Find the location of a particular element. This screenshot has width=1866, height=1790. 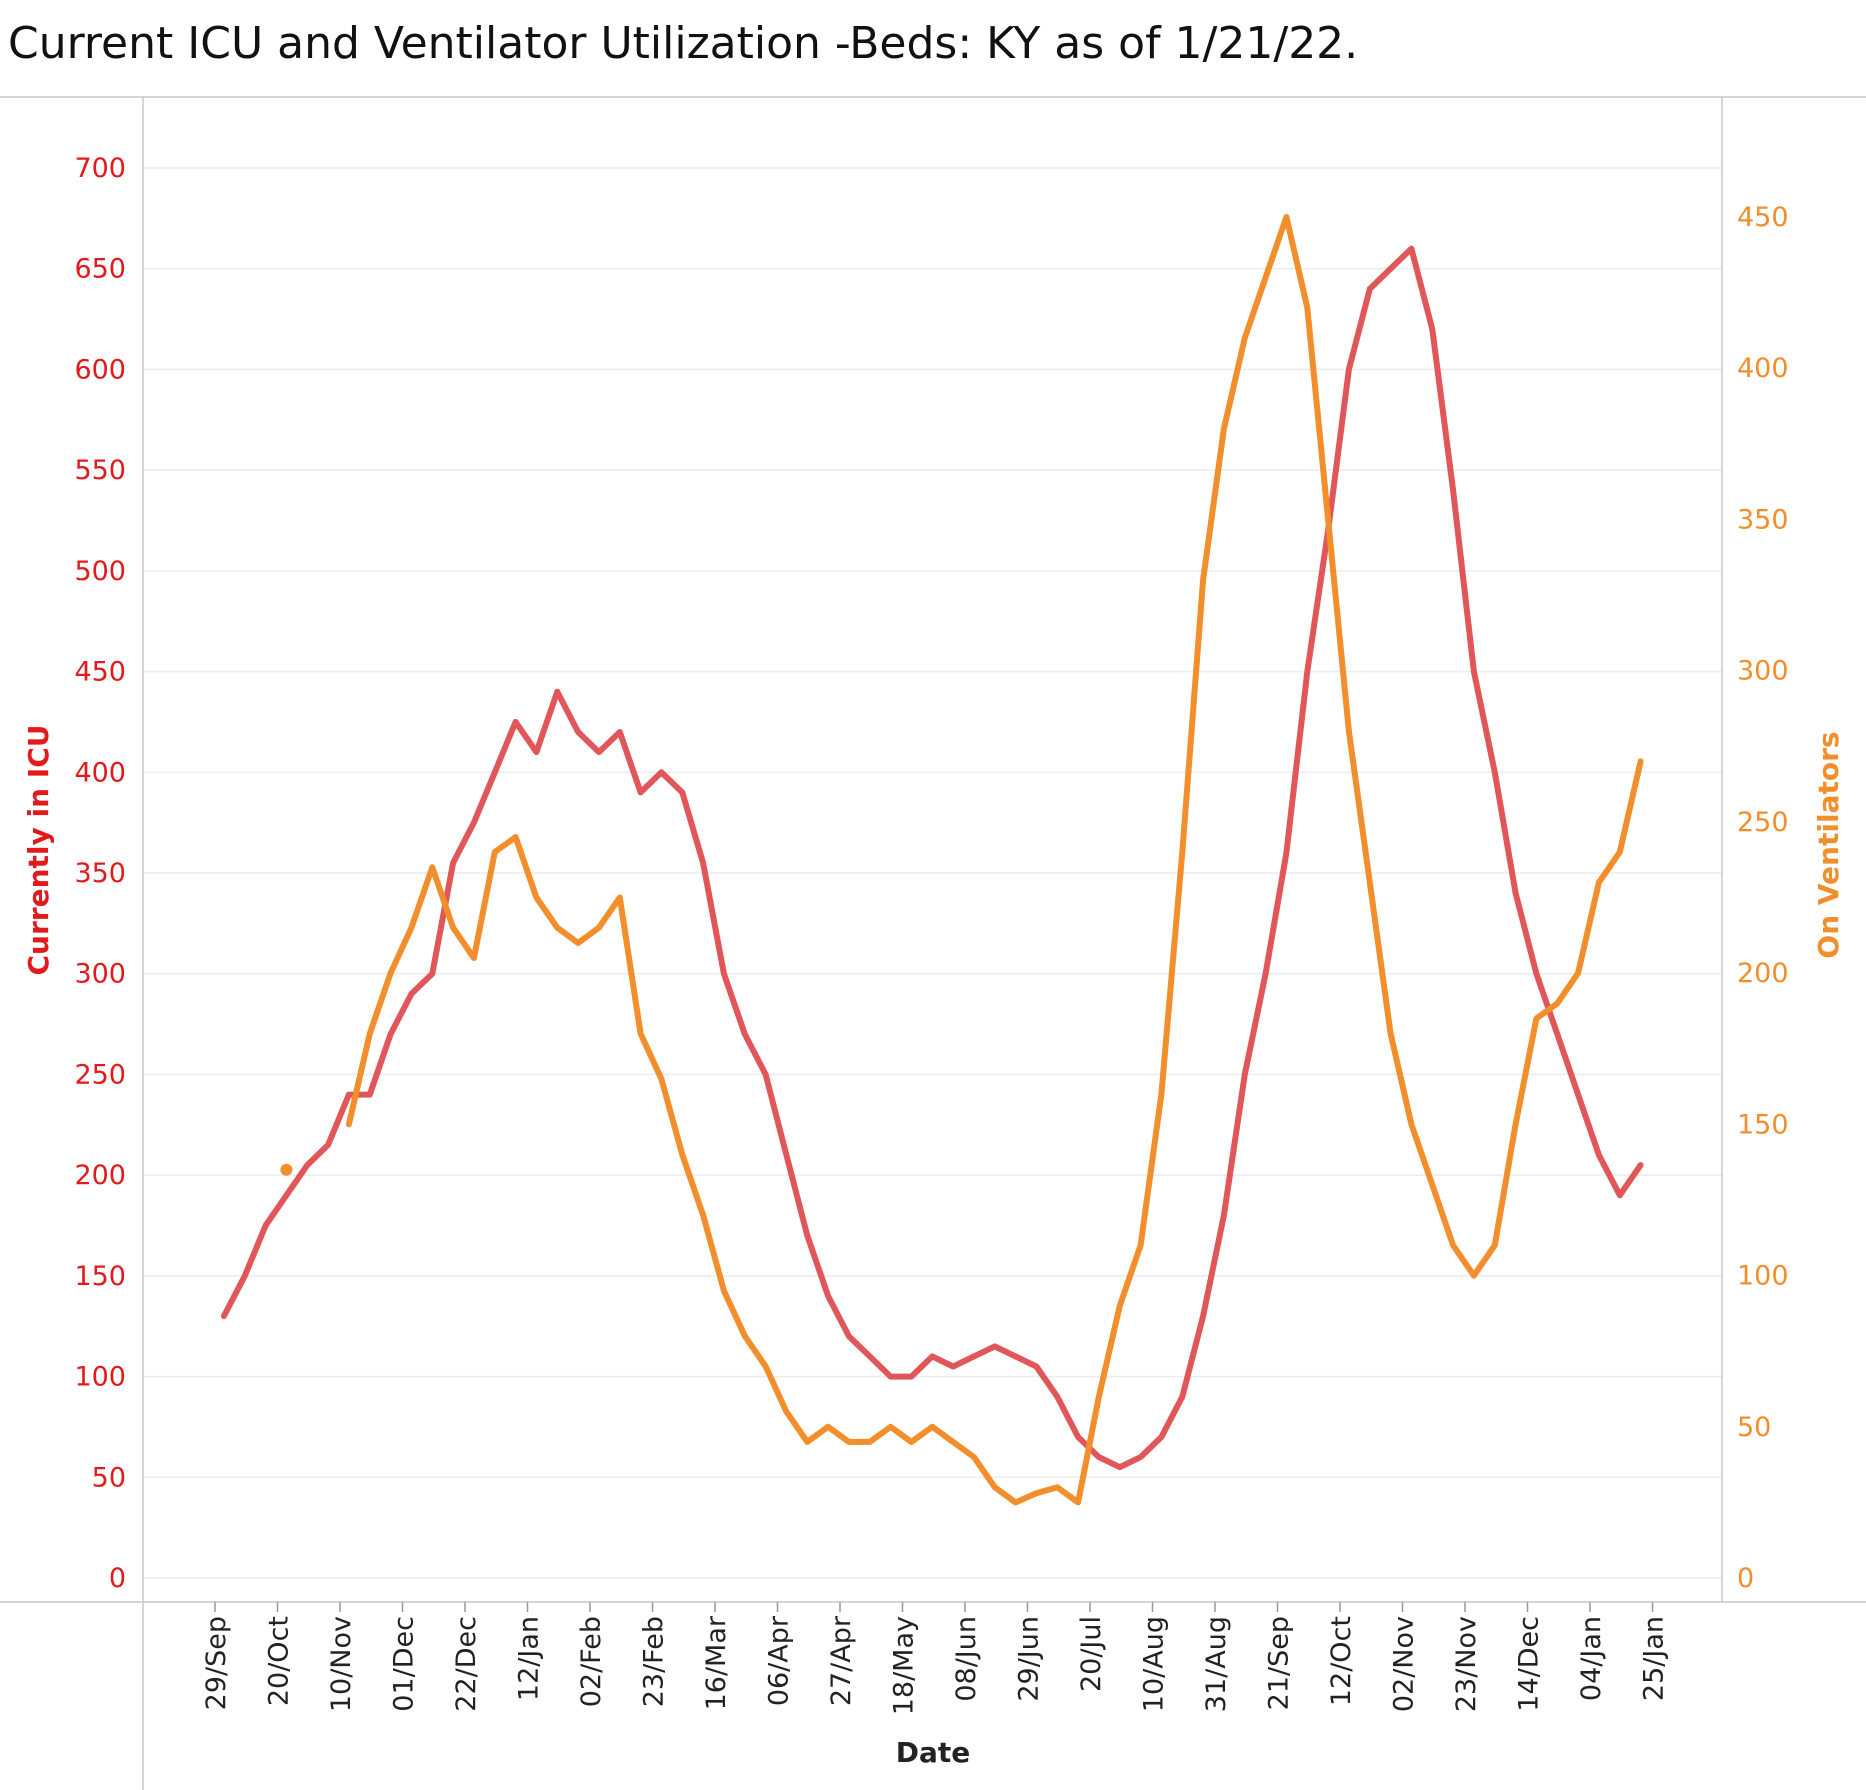

x-tick-label: 25/Jan is located at coordinates (1654, 1658).